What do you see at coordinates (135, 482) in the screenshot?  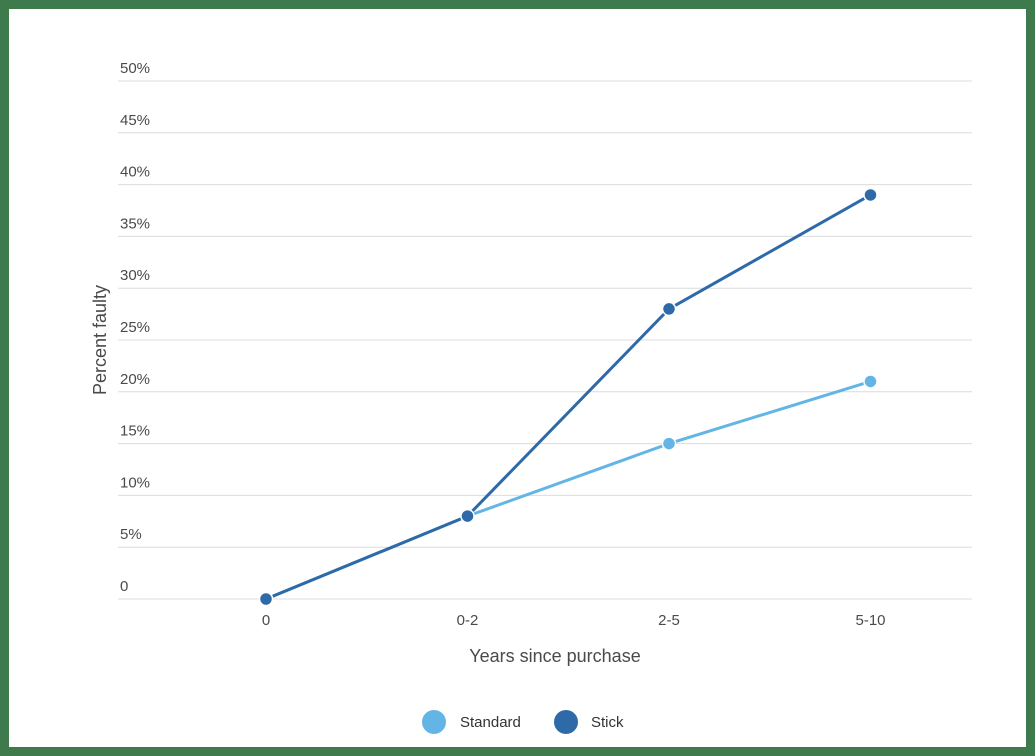 I see `y-tick-label: 10%` at bounding box center [135, 482].